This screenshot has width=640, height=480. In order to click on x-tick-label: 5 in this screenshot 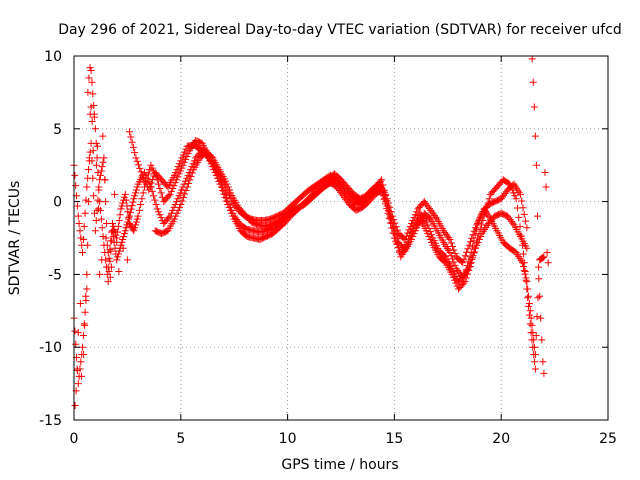, I will do `click(180, 439)`.